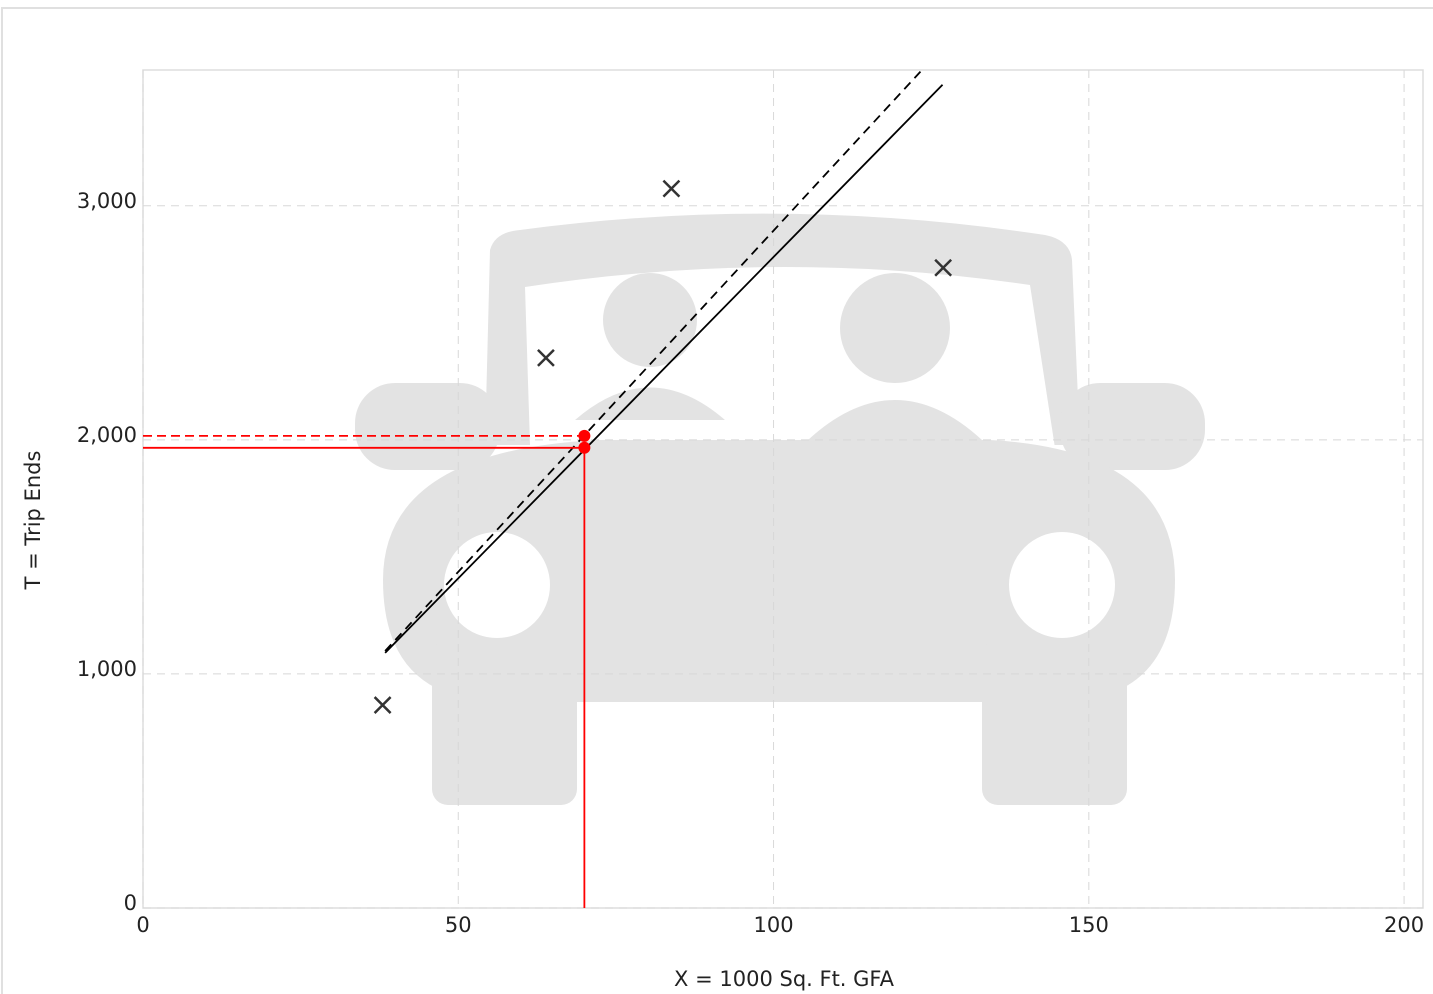 The image size is (1433, 994). Describe the element at coordinates (130, 903) in the screenshot. I see `y-tick-label: 0` at that location.